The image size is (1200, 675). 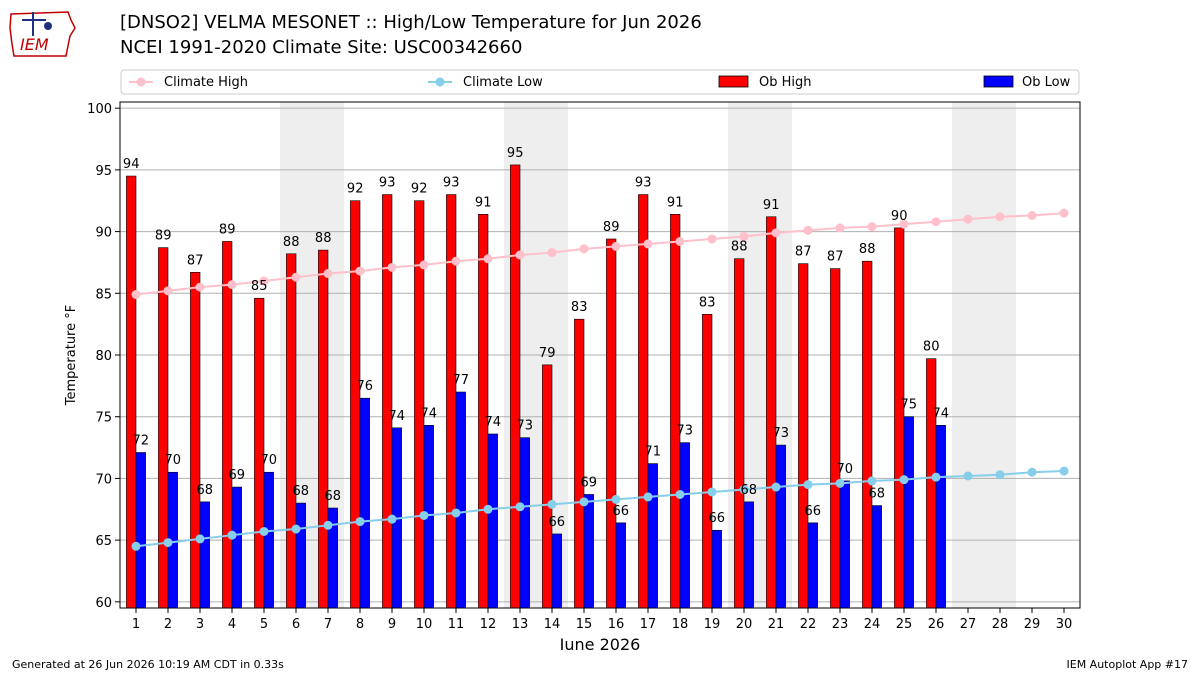 I want to click on ob-high-value-label: 79, so click(x=547, y=353).